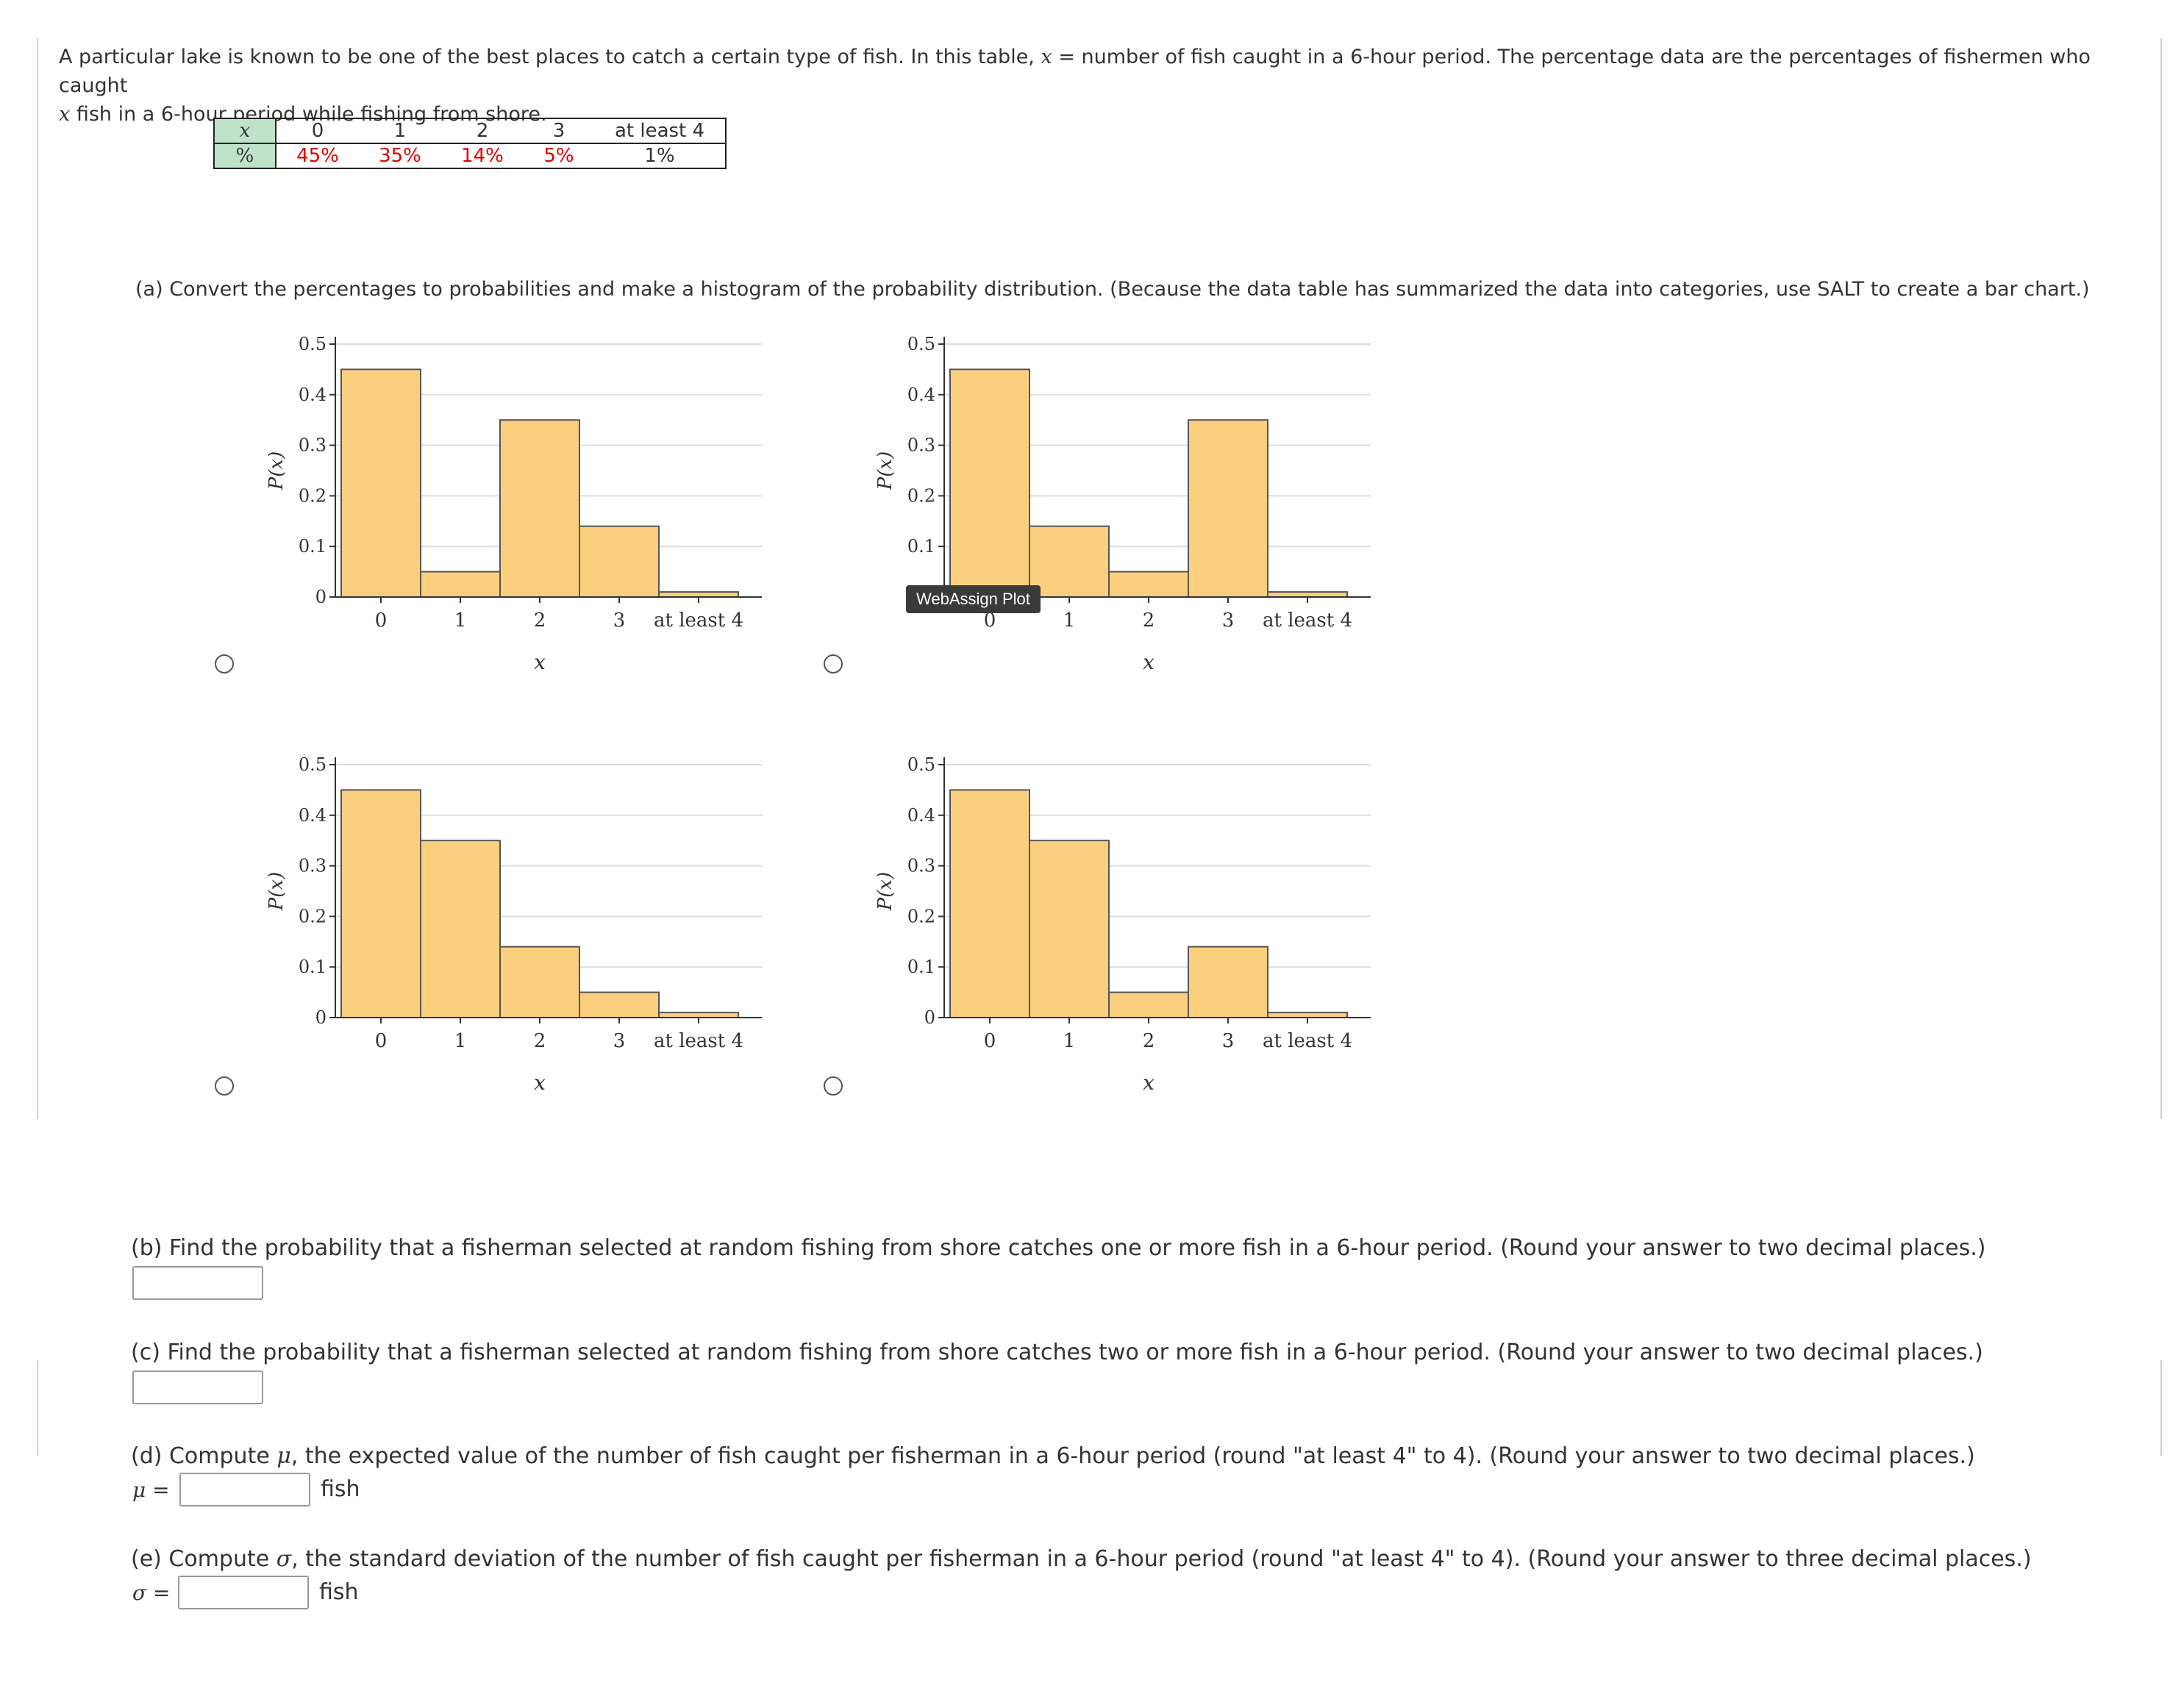  I want to click on content-frame-left, so click(37, 578).